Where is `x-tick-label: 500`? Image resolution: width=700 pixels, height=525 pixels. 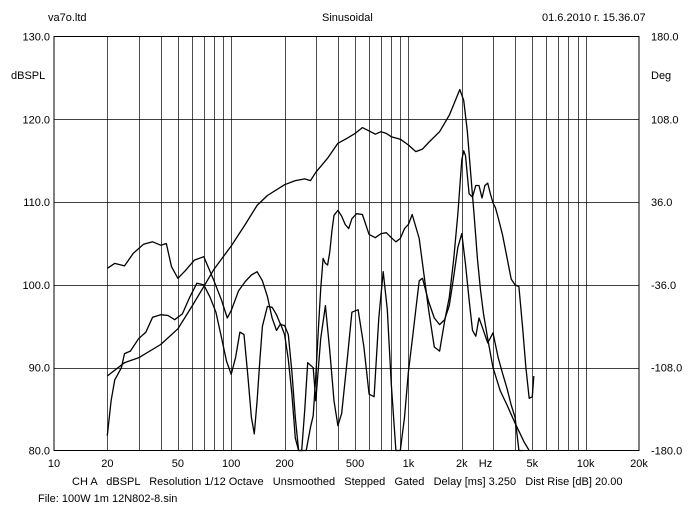 x-tick-label: 500 is located at coordinates (355, 464).